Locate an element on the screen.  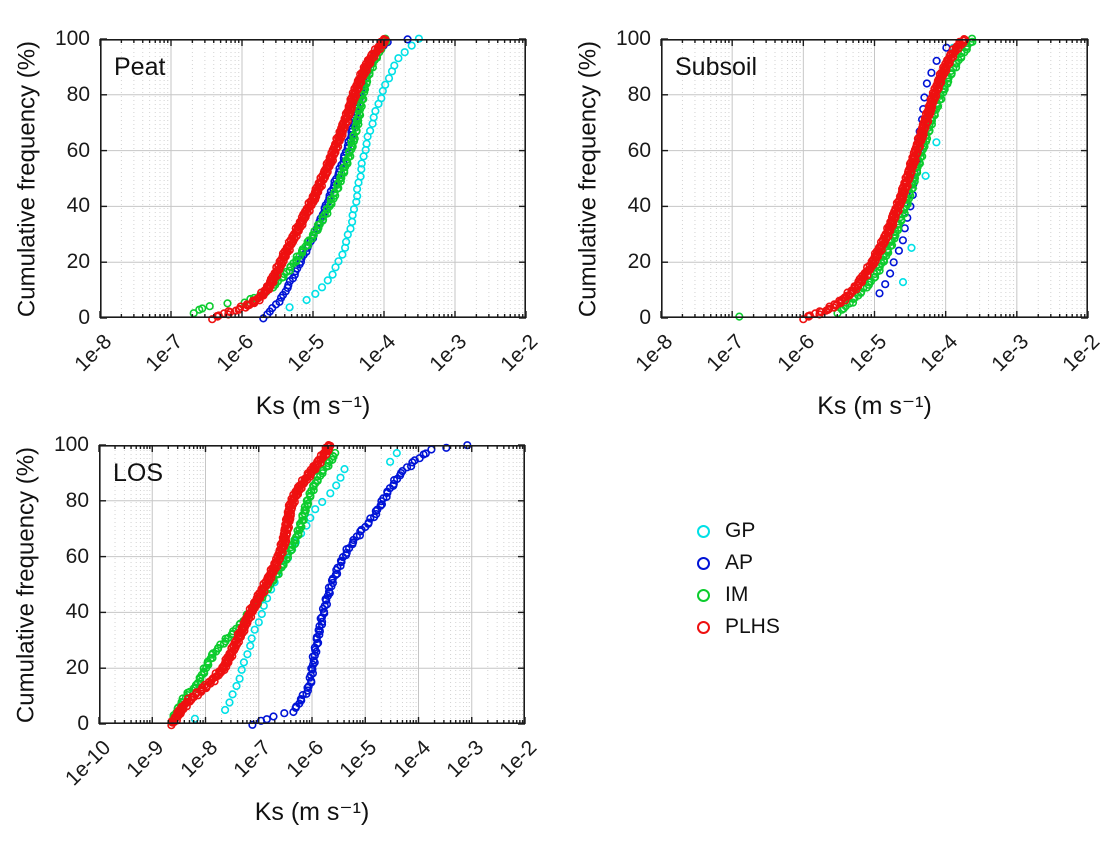
panel-title-subsoil: Subsoil is located at coordinates (716, 67).